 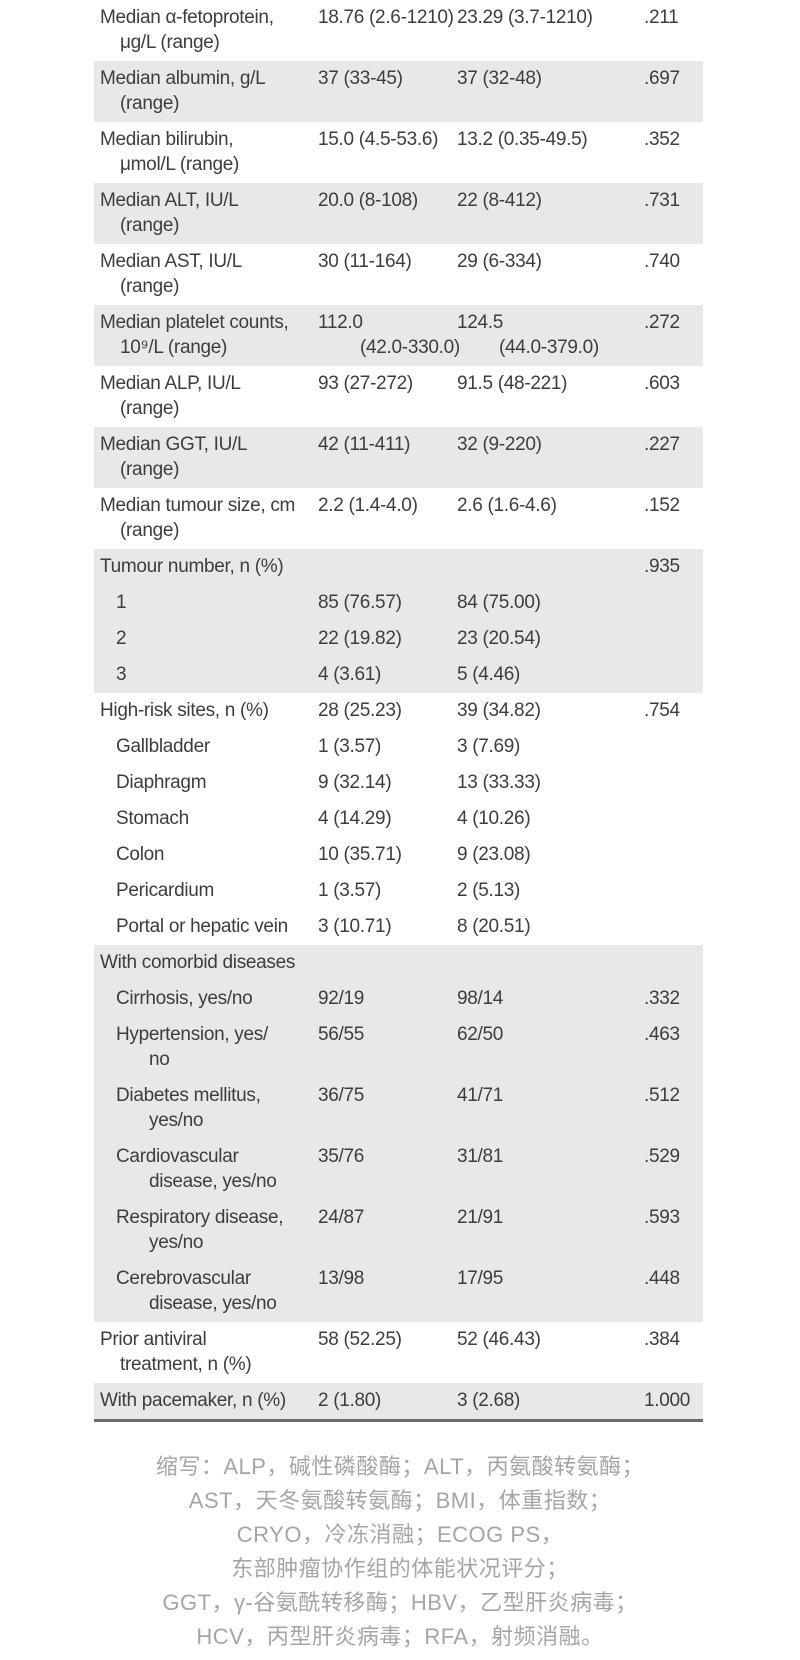 What do you see at coordinates (662, 78) in the screenshot?
I see `p-value-cell: .697` at bounding box center [662, 78].